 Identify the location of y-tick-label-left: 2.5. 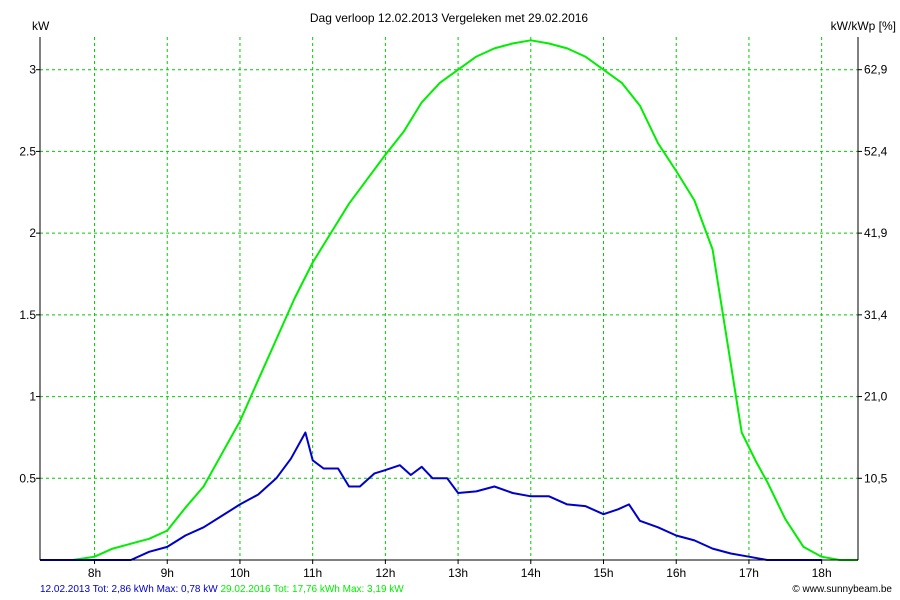
(27, 151).